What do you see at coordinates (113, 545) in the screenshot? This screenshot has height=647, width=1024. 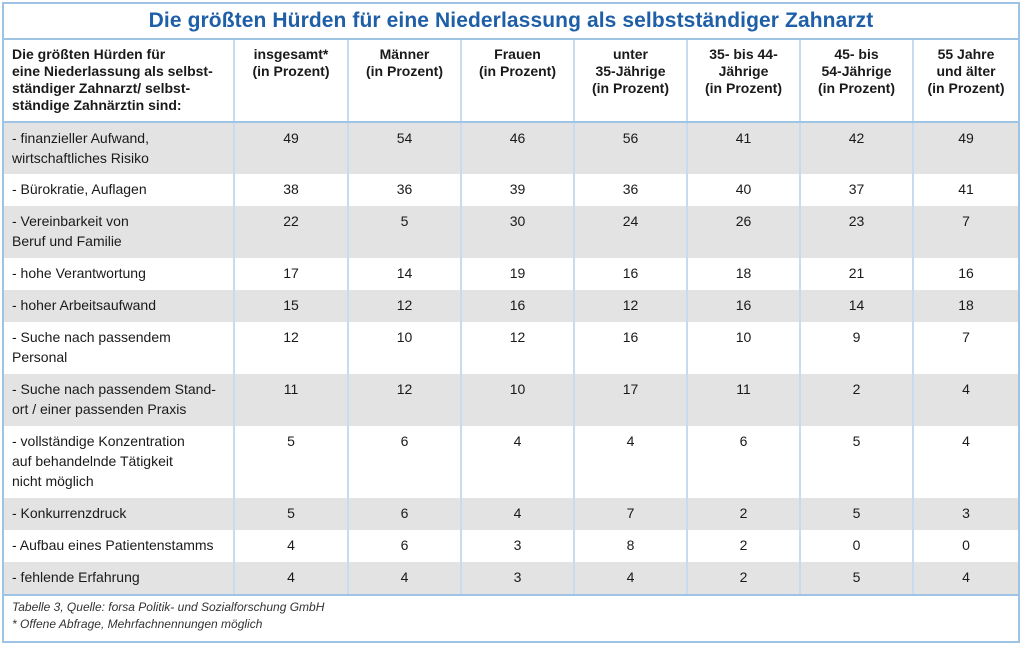 I see `row-label: - Aufbau eines Patientenstamms` at bounding box center [113, 545].